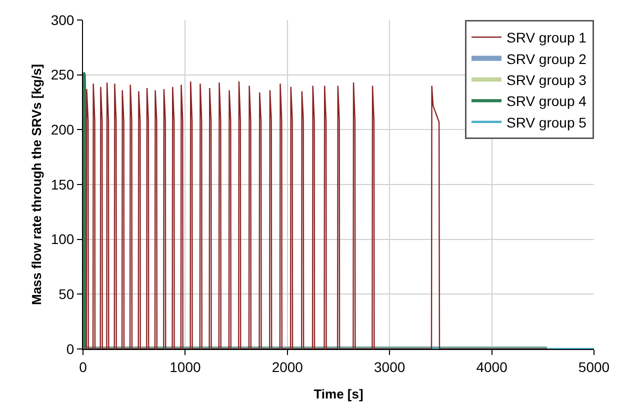  Describe the element at coordinates (546, 58) in the screenshot. I see `legend-label: SRV group 2` at that location.